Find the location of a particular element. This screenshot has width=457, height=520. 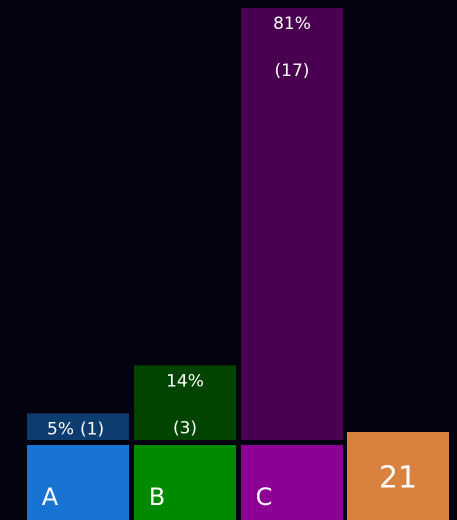

option-label: A is located at coordinates (50, 497).